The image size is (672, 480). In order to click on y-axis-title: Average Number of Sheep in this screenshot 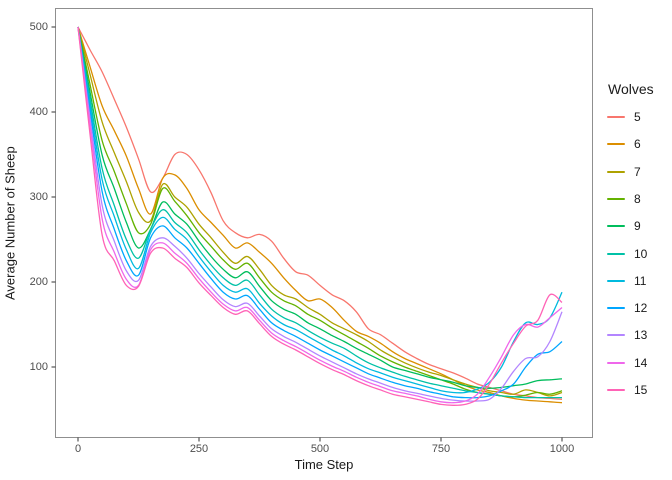, I will do `click(10, 223)`.